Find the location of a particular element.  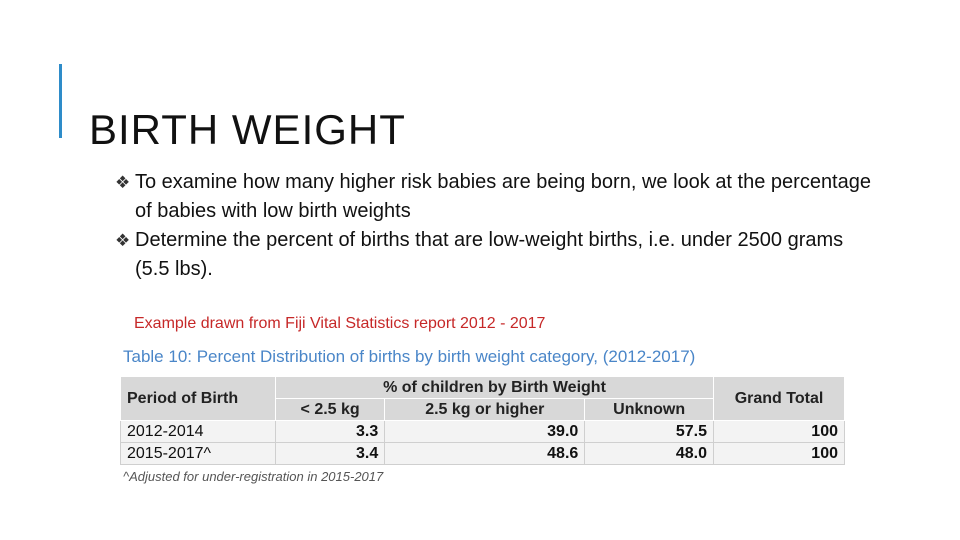

cell-under-2-5kg: 3.4 is located at coordinates (330, 453).